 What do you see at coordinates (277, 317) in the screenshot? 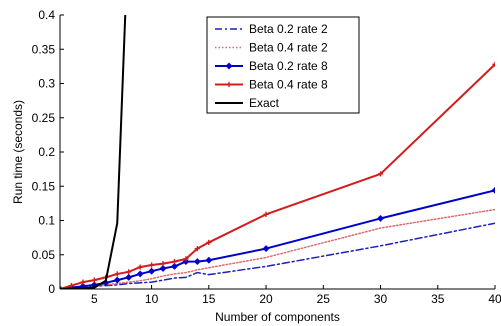
I see `x-axis-label: Number of components` at bounding box center [277, 317].